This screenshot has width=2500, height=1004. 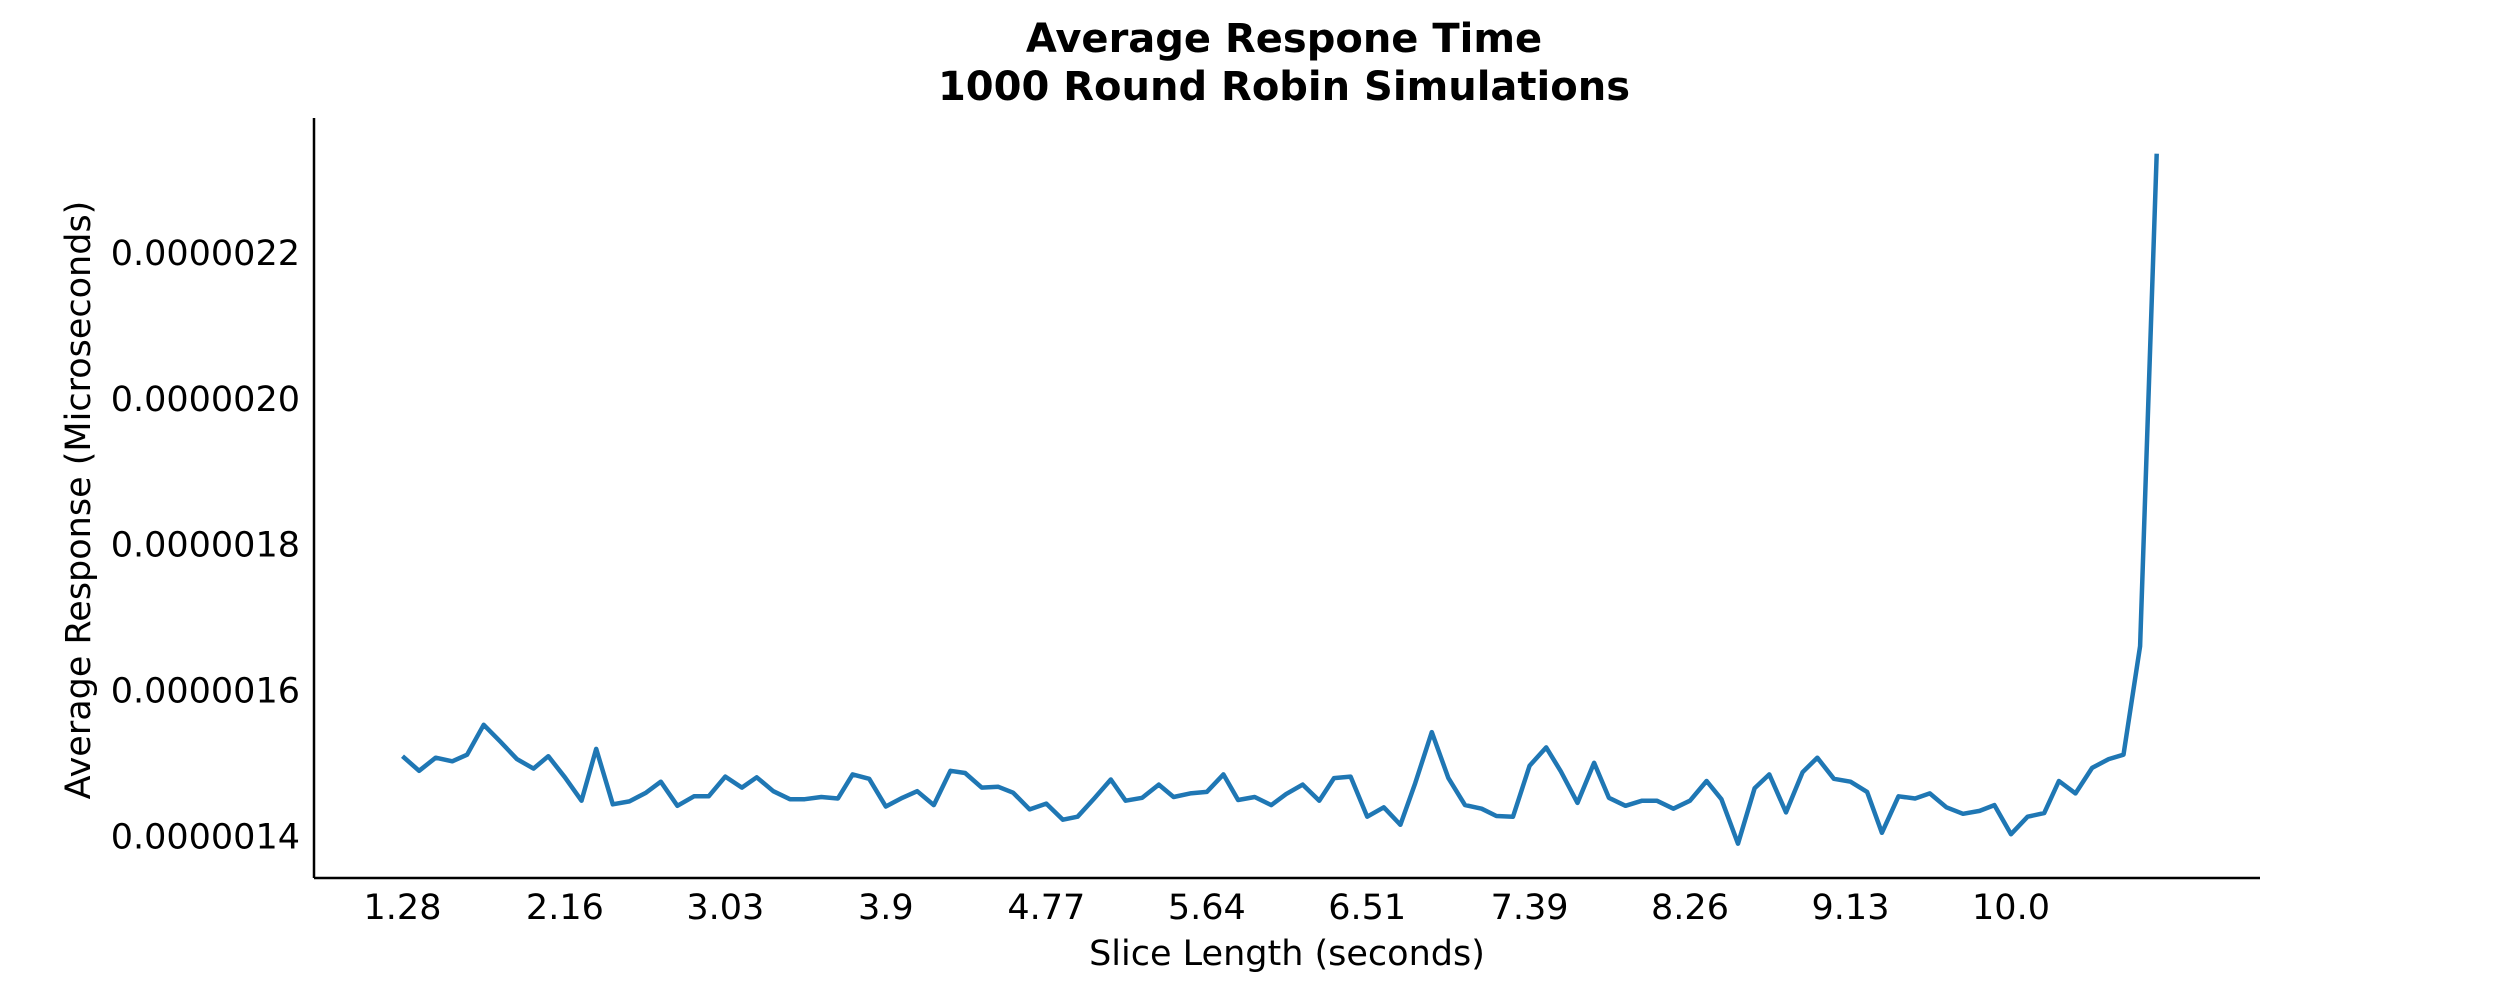 What do you see at coordinates (1046, 908) in the screenshot?
I see `x-tick-label: 4.77` at bounding box center [1046, 908].